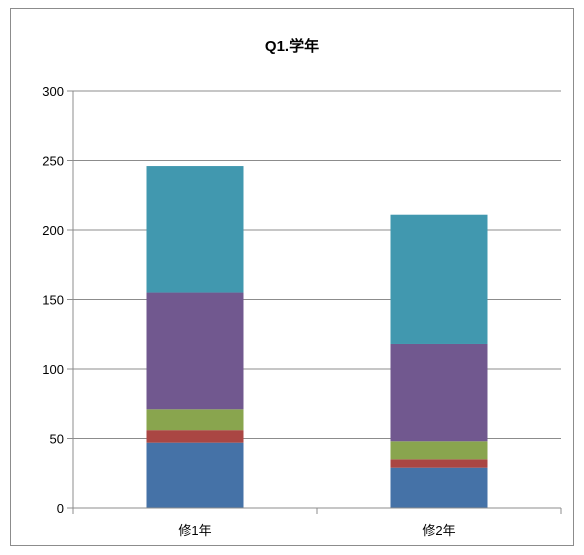 The width and height of the screenshot is (584, 555). Describe the element at coordinates (438, 530) in the screenshot. I see `x-category-label: 修2年` at that location.